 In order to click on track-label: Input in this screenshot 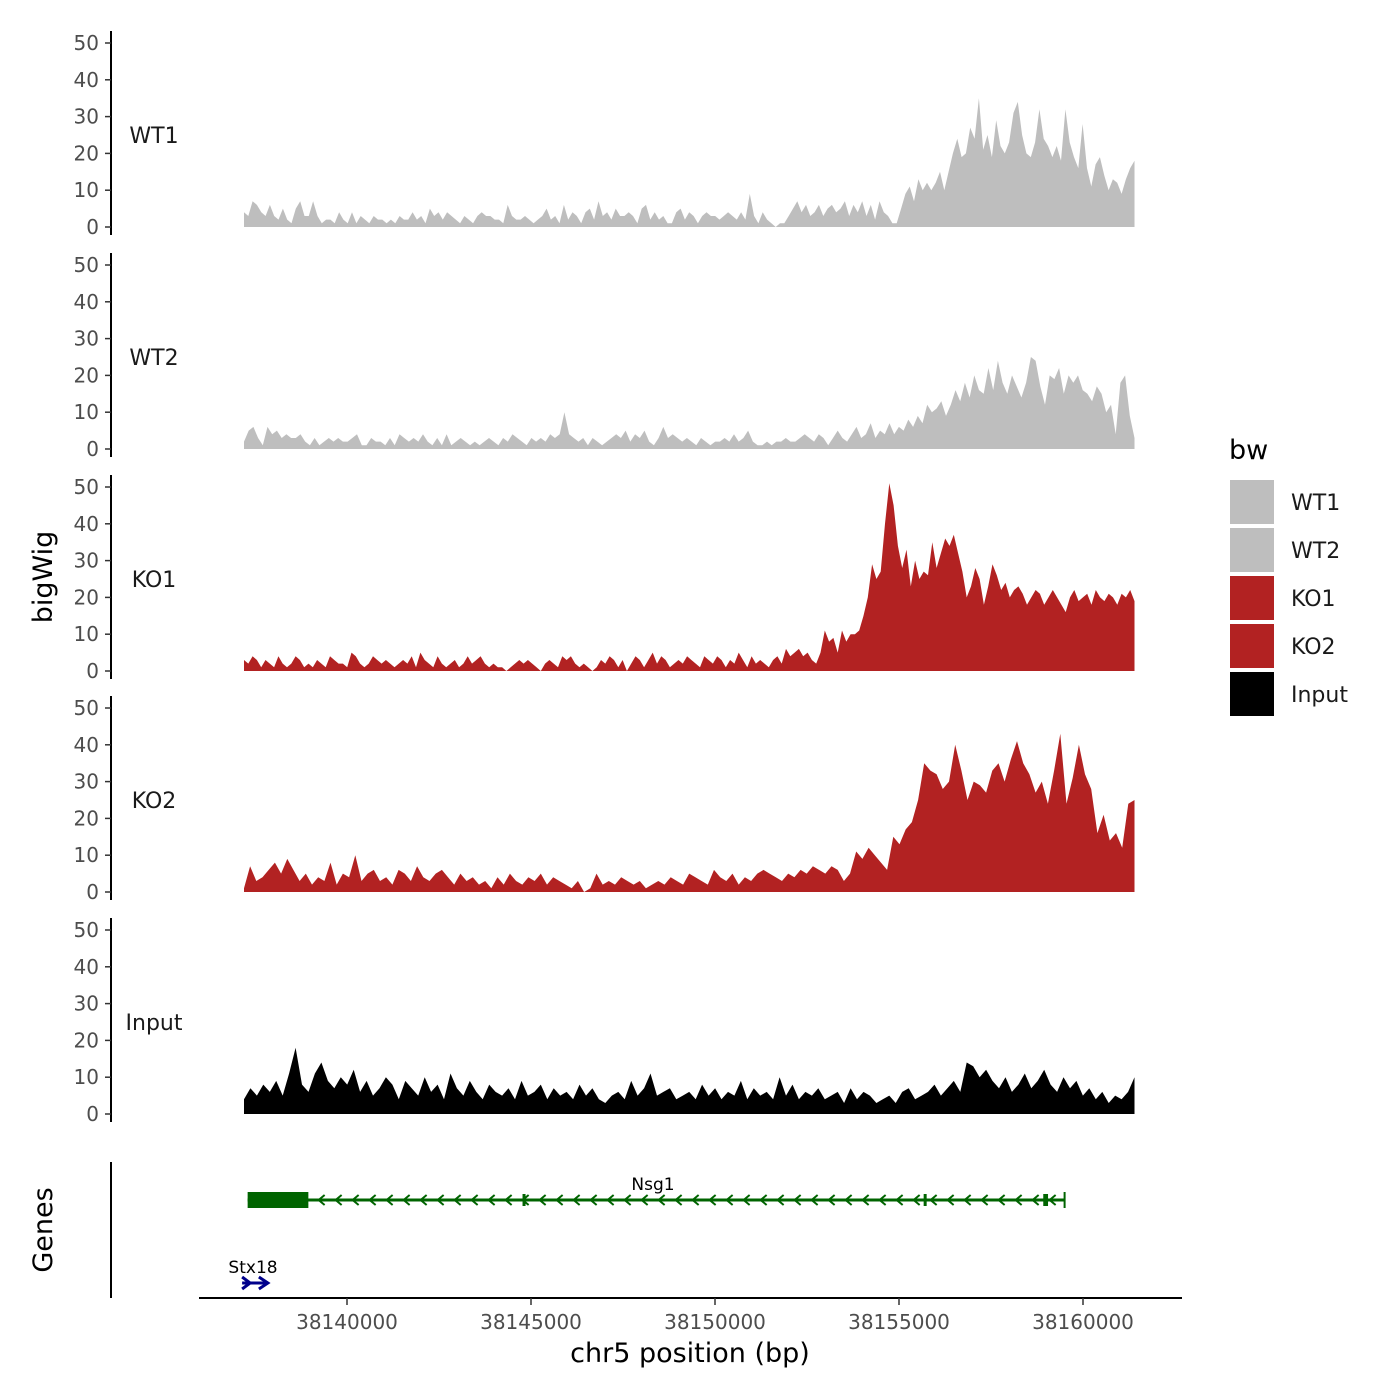, I will do `click(154, 1023)`.